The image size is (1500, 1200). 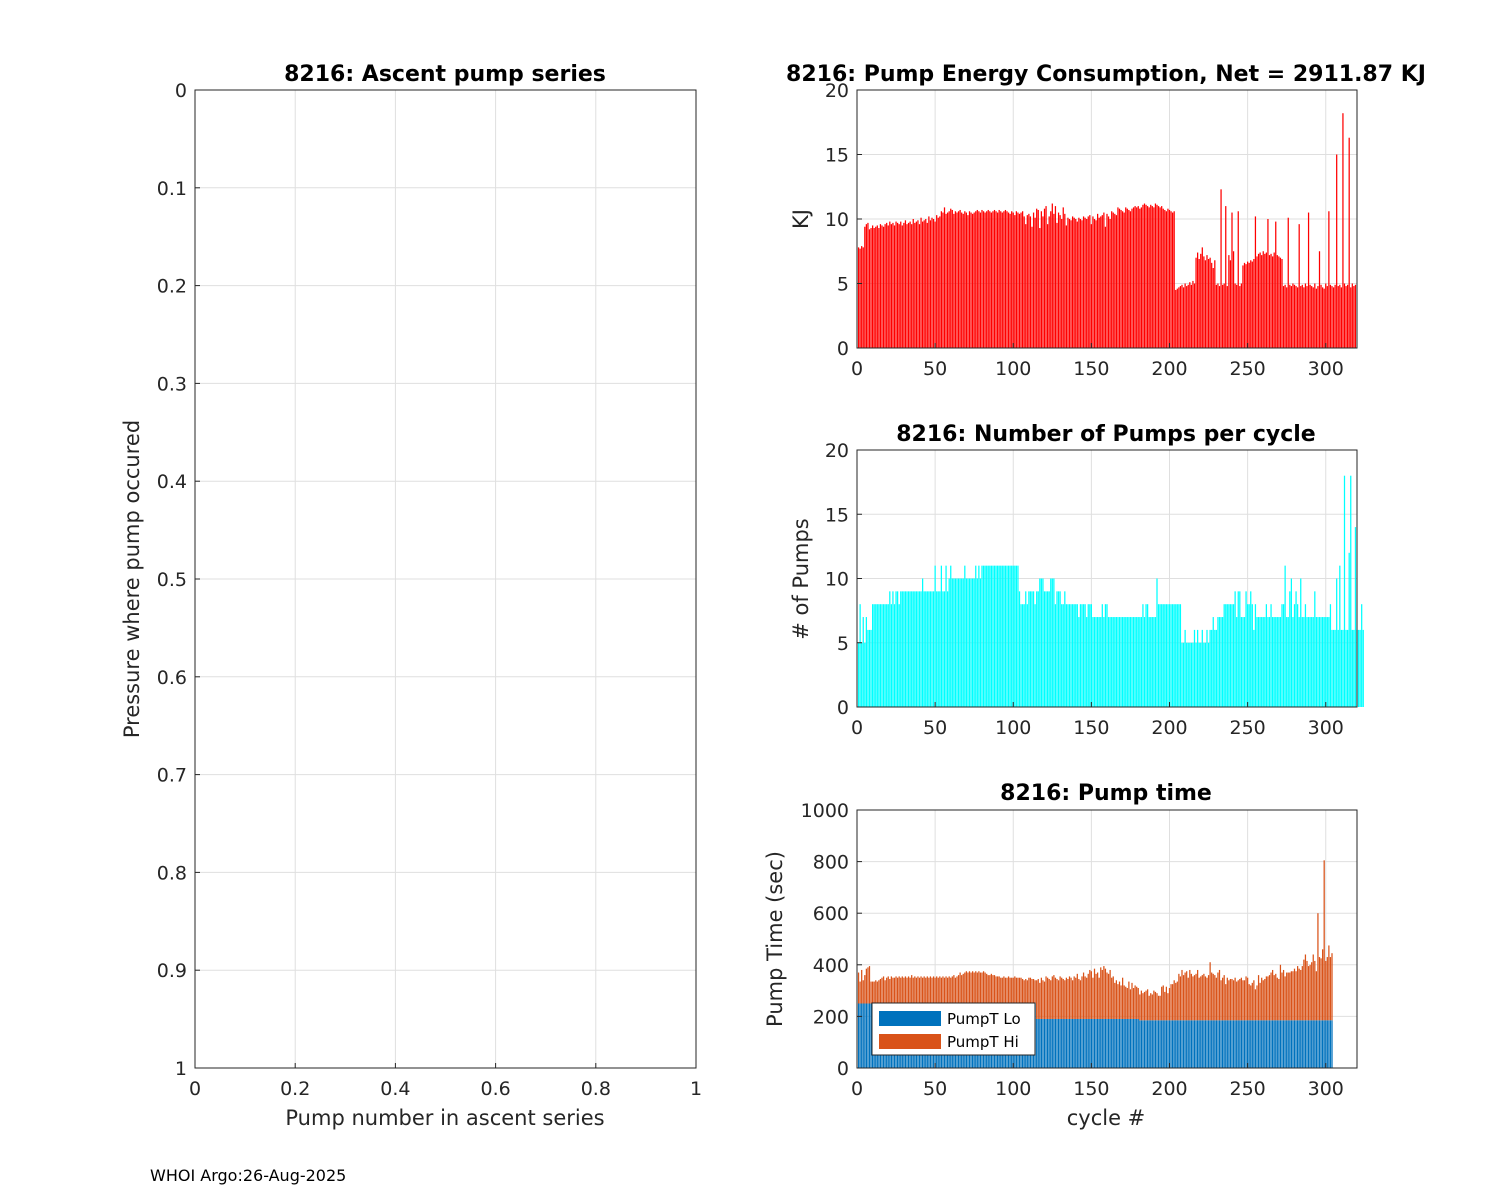 I want to click on x-tick-label: 1, so click(x=696, y=1089).